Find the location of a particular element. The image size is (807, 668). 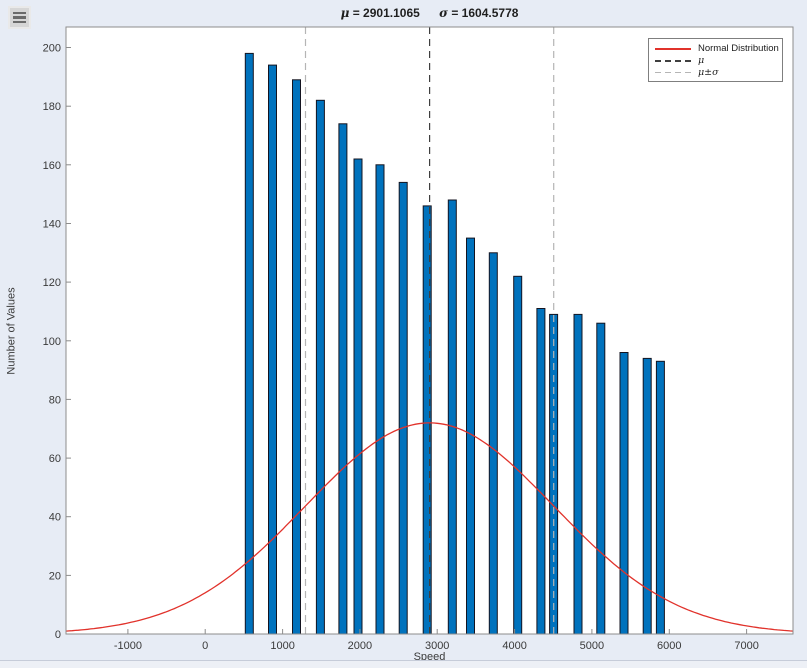

x-tick-label: 5000 is located at coordinates (592, 646).